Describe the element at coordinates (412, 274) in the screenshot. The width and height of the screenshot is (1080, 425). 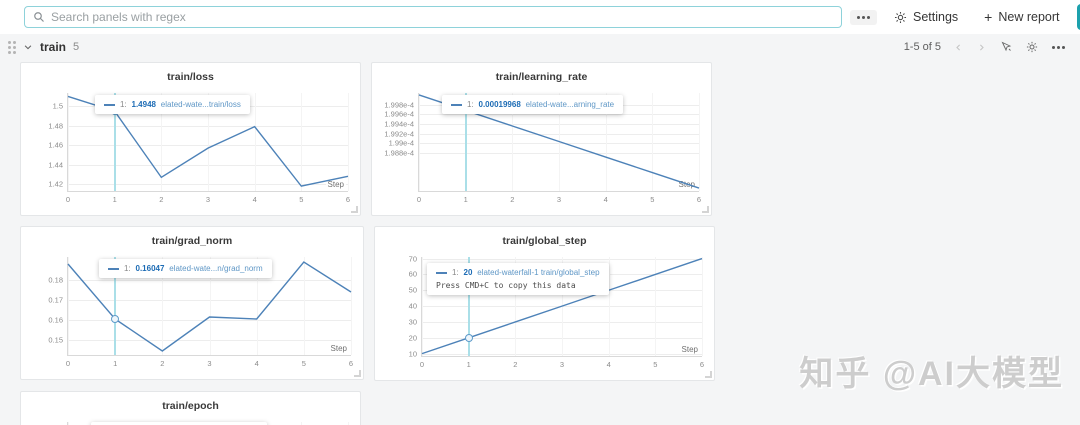
I see `y-tick-label: 60` at that location.